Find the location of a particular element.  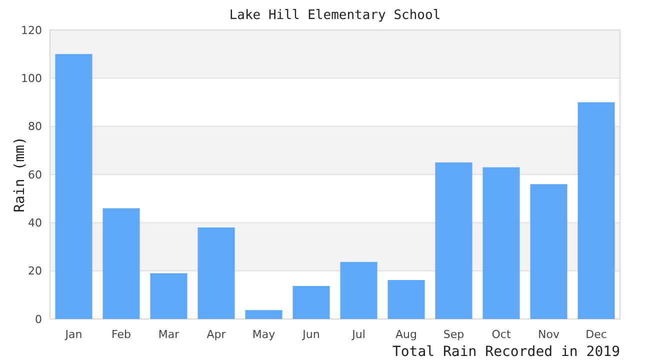

x-tick-label: Apr is located at coordinates (216, 334).